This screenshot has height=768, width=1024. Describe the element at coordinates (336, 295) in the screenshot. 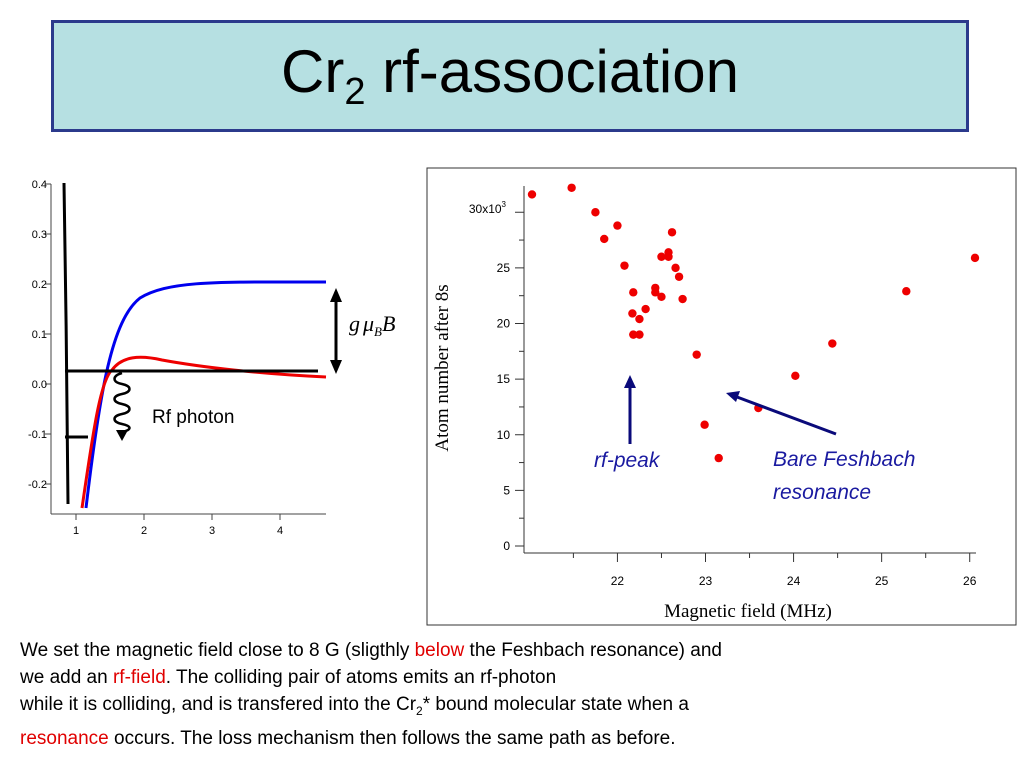

I see `energy-arrow-head-up` at that location.